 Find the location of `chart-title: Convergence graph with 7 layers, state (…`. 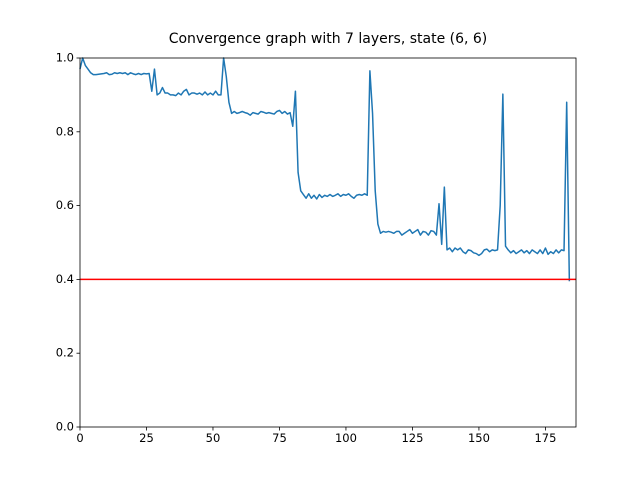

chart-title: Convergence graph with 7 layers, state (… is located at coordinates (328, 39).